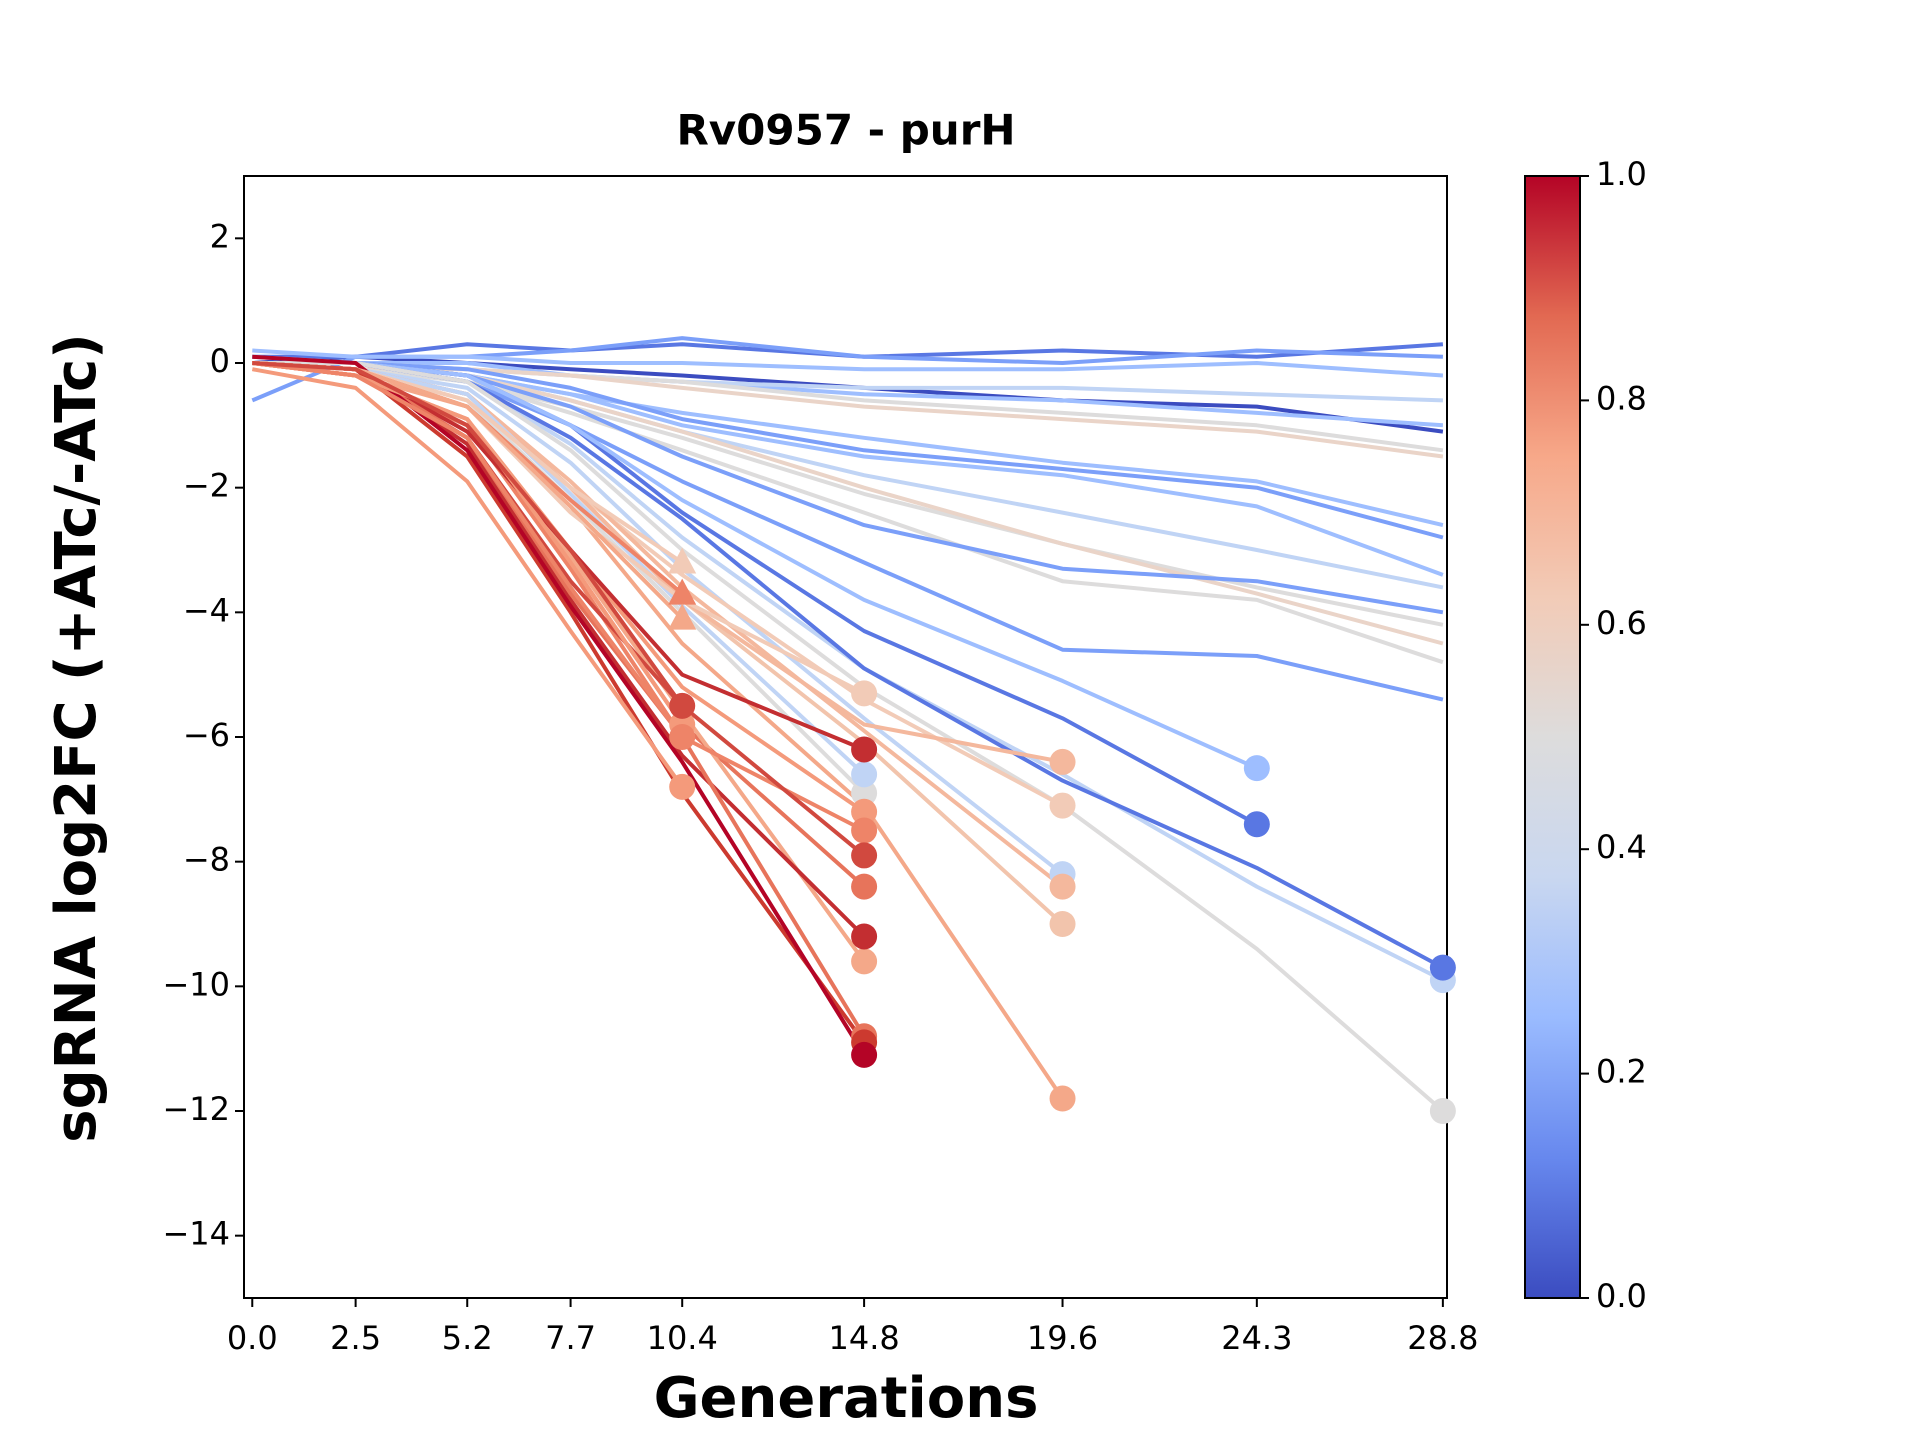 Image resolution: width=1920 pixels, height=1440 pixels. Describe the element at coordinates (1062, 1338) in the screenshot. I see `x-tick-label: 19.6` at that location.